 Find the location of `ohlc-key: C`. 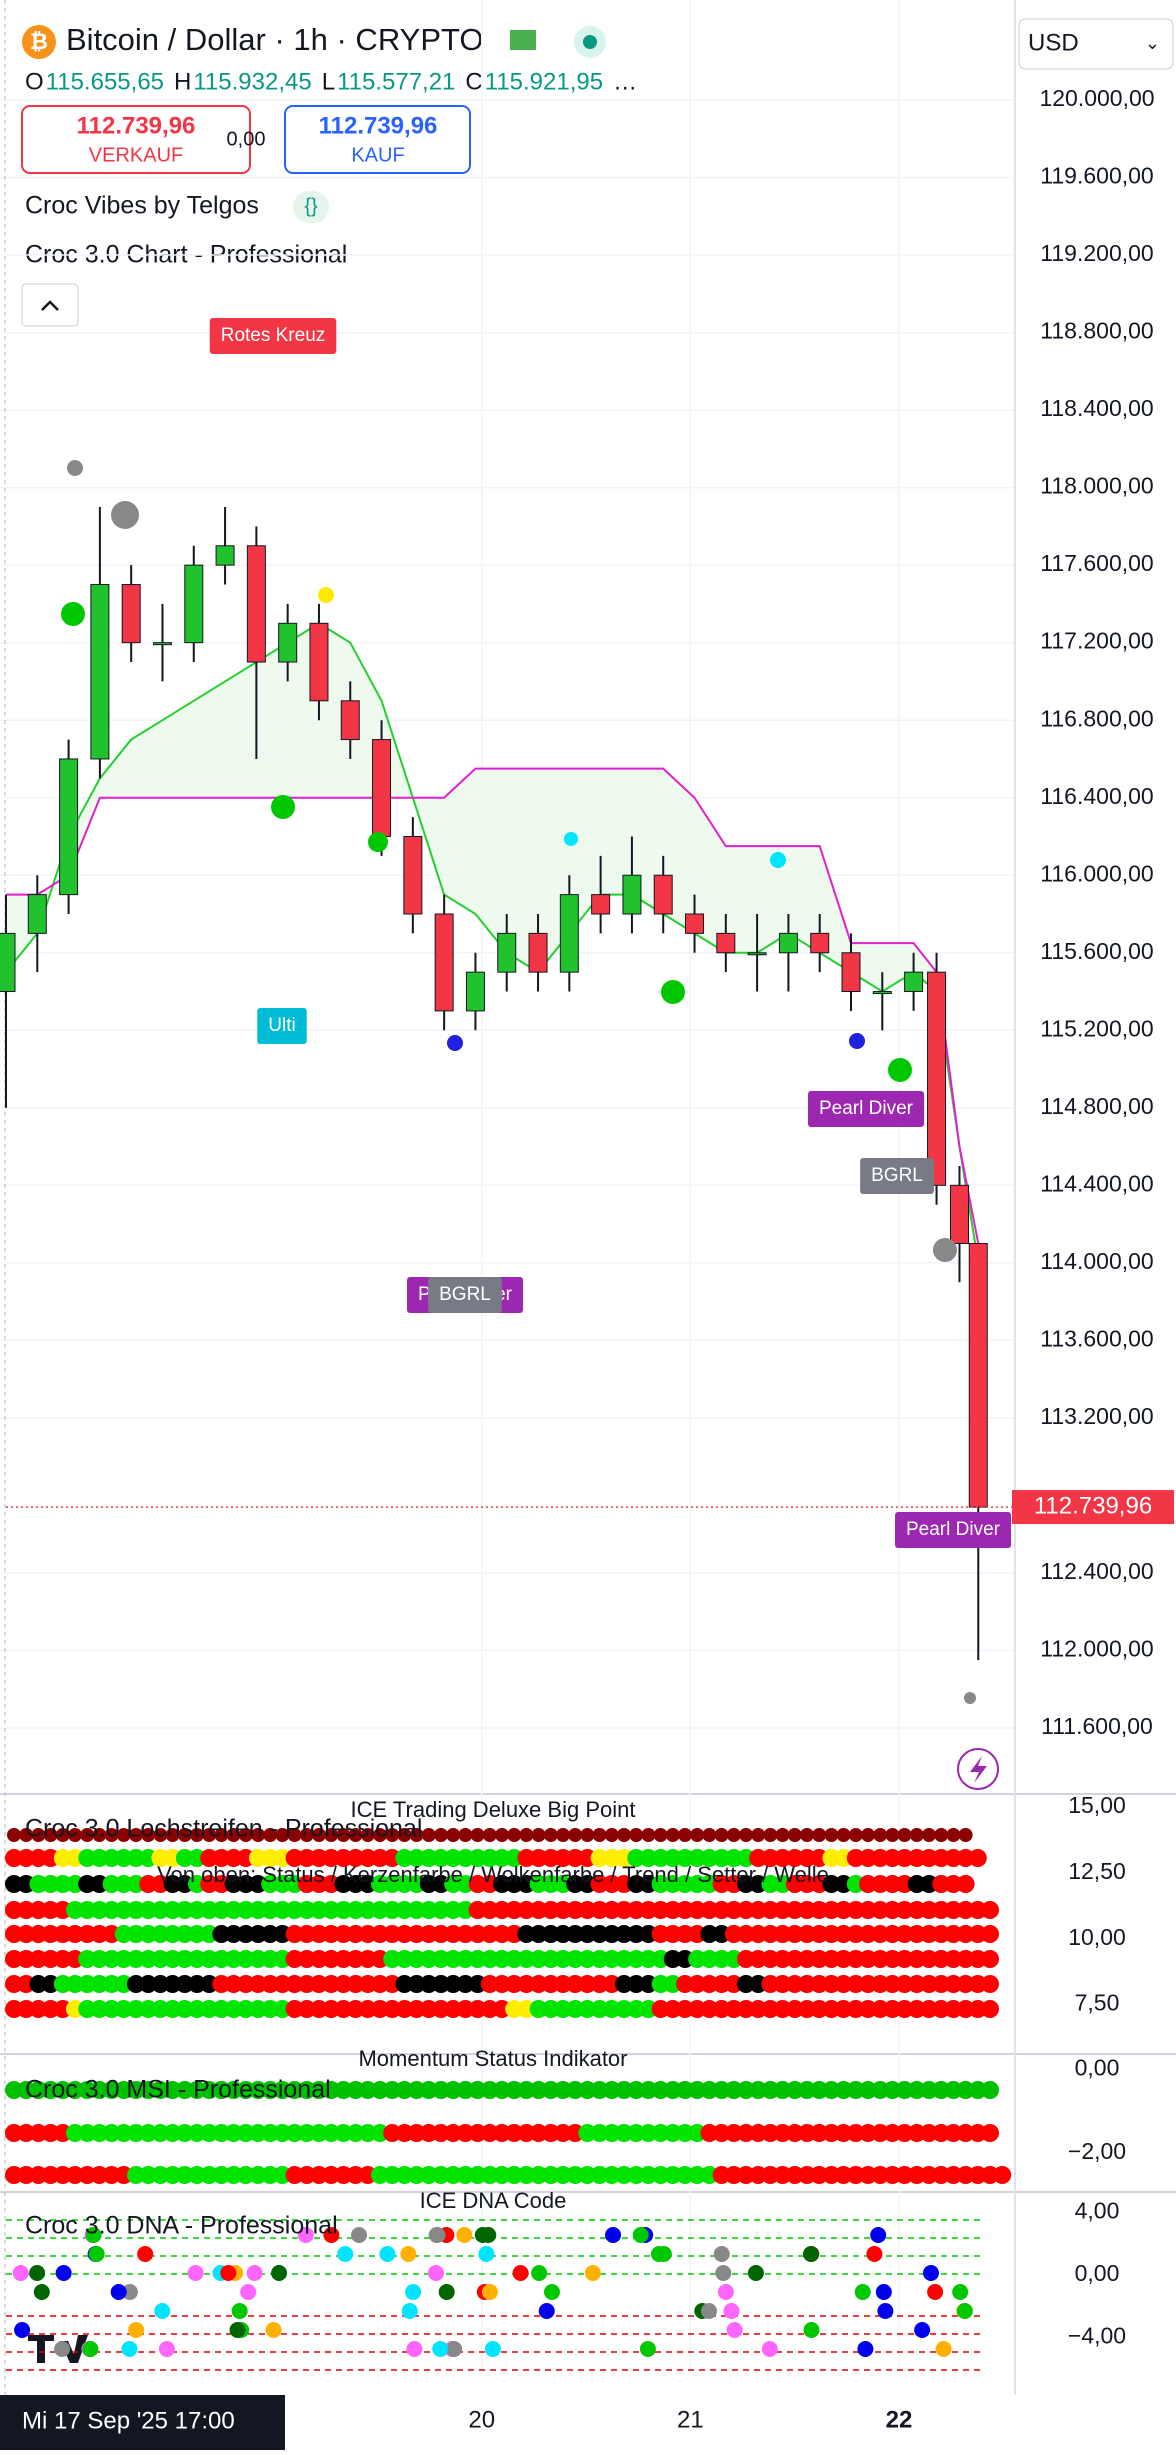

ohlc-key: C is located at coordinates (473, 81).